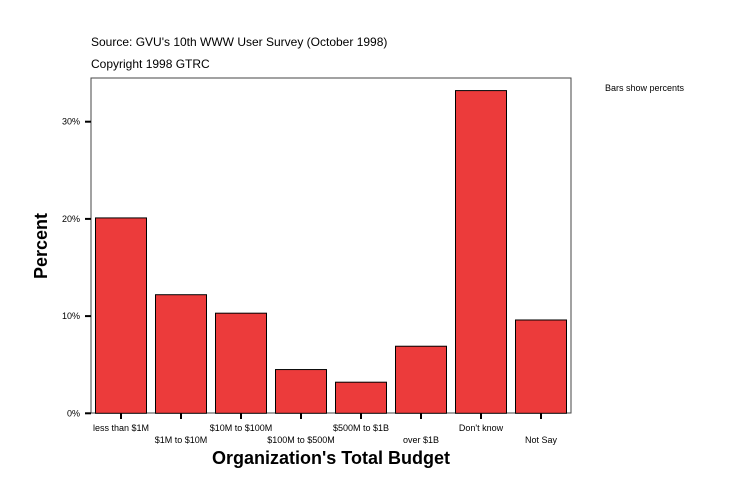  What do you see at coordinates (301, 440) in the screenshot?
I see `x-tick-label: $100M to $500M` at bounding box center [301, 440].